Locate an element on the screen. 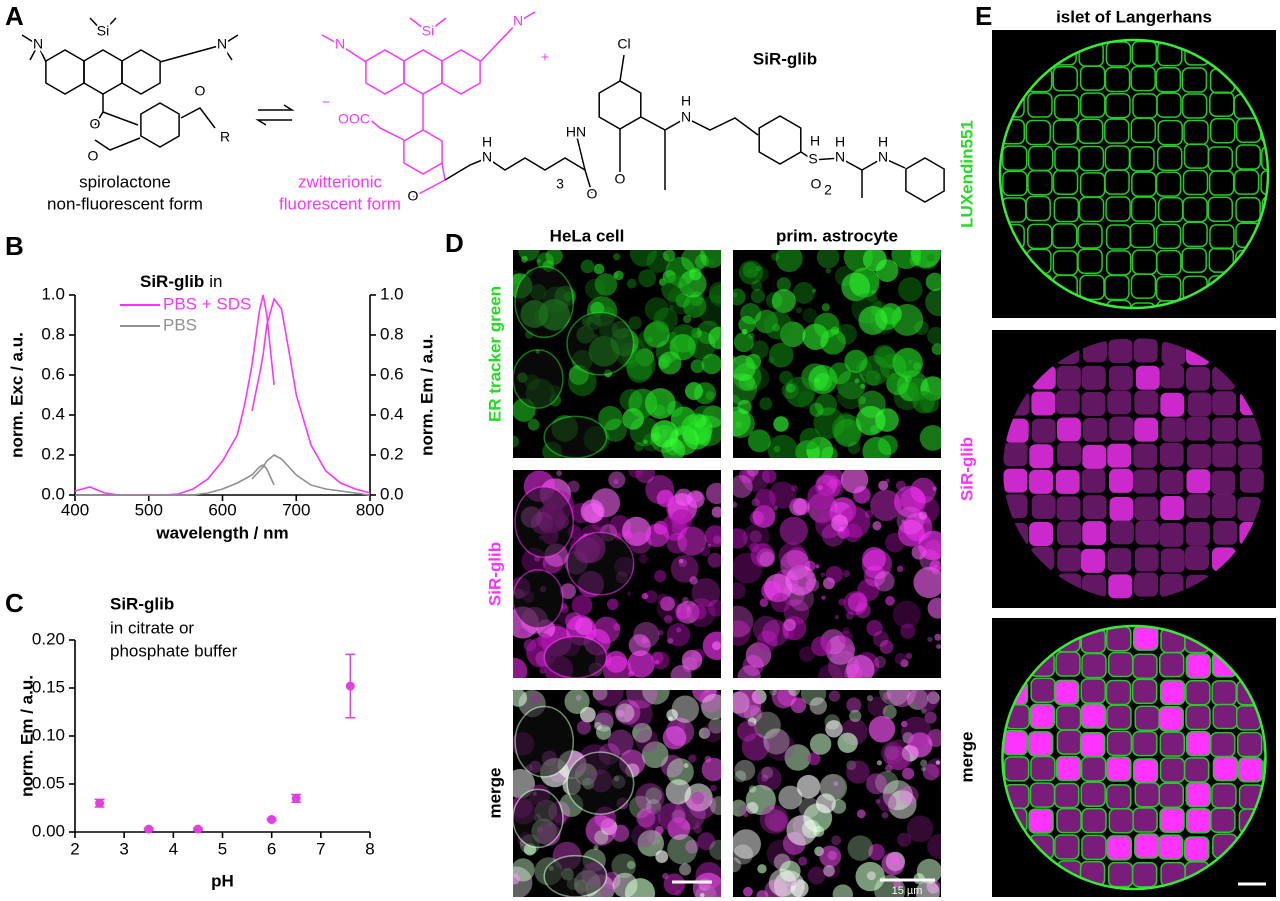 This screenshot has width=1280, height=901. excitation-line is located at coordinates (175, 480).